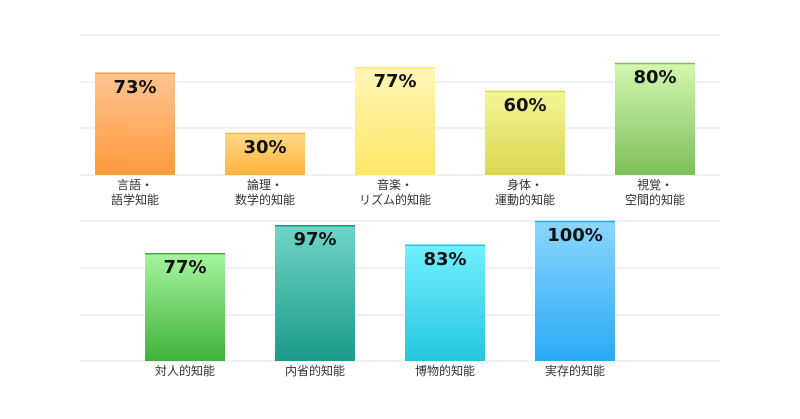 This screenshot has height=419, width=800. I want to click on category-label: 内省的知能, so click(315, 370).